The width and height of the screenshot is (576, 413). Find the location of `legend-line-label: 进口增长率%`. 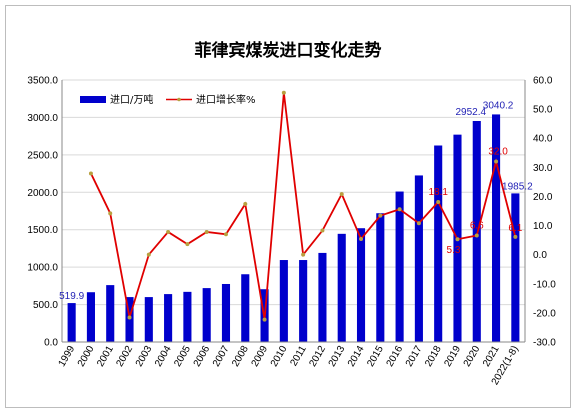

legend-line-label: 进口增长率% is located at coordinates (226, 99).